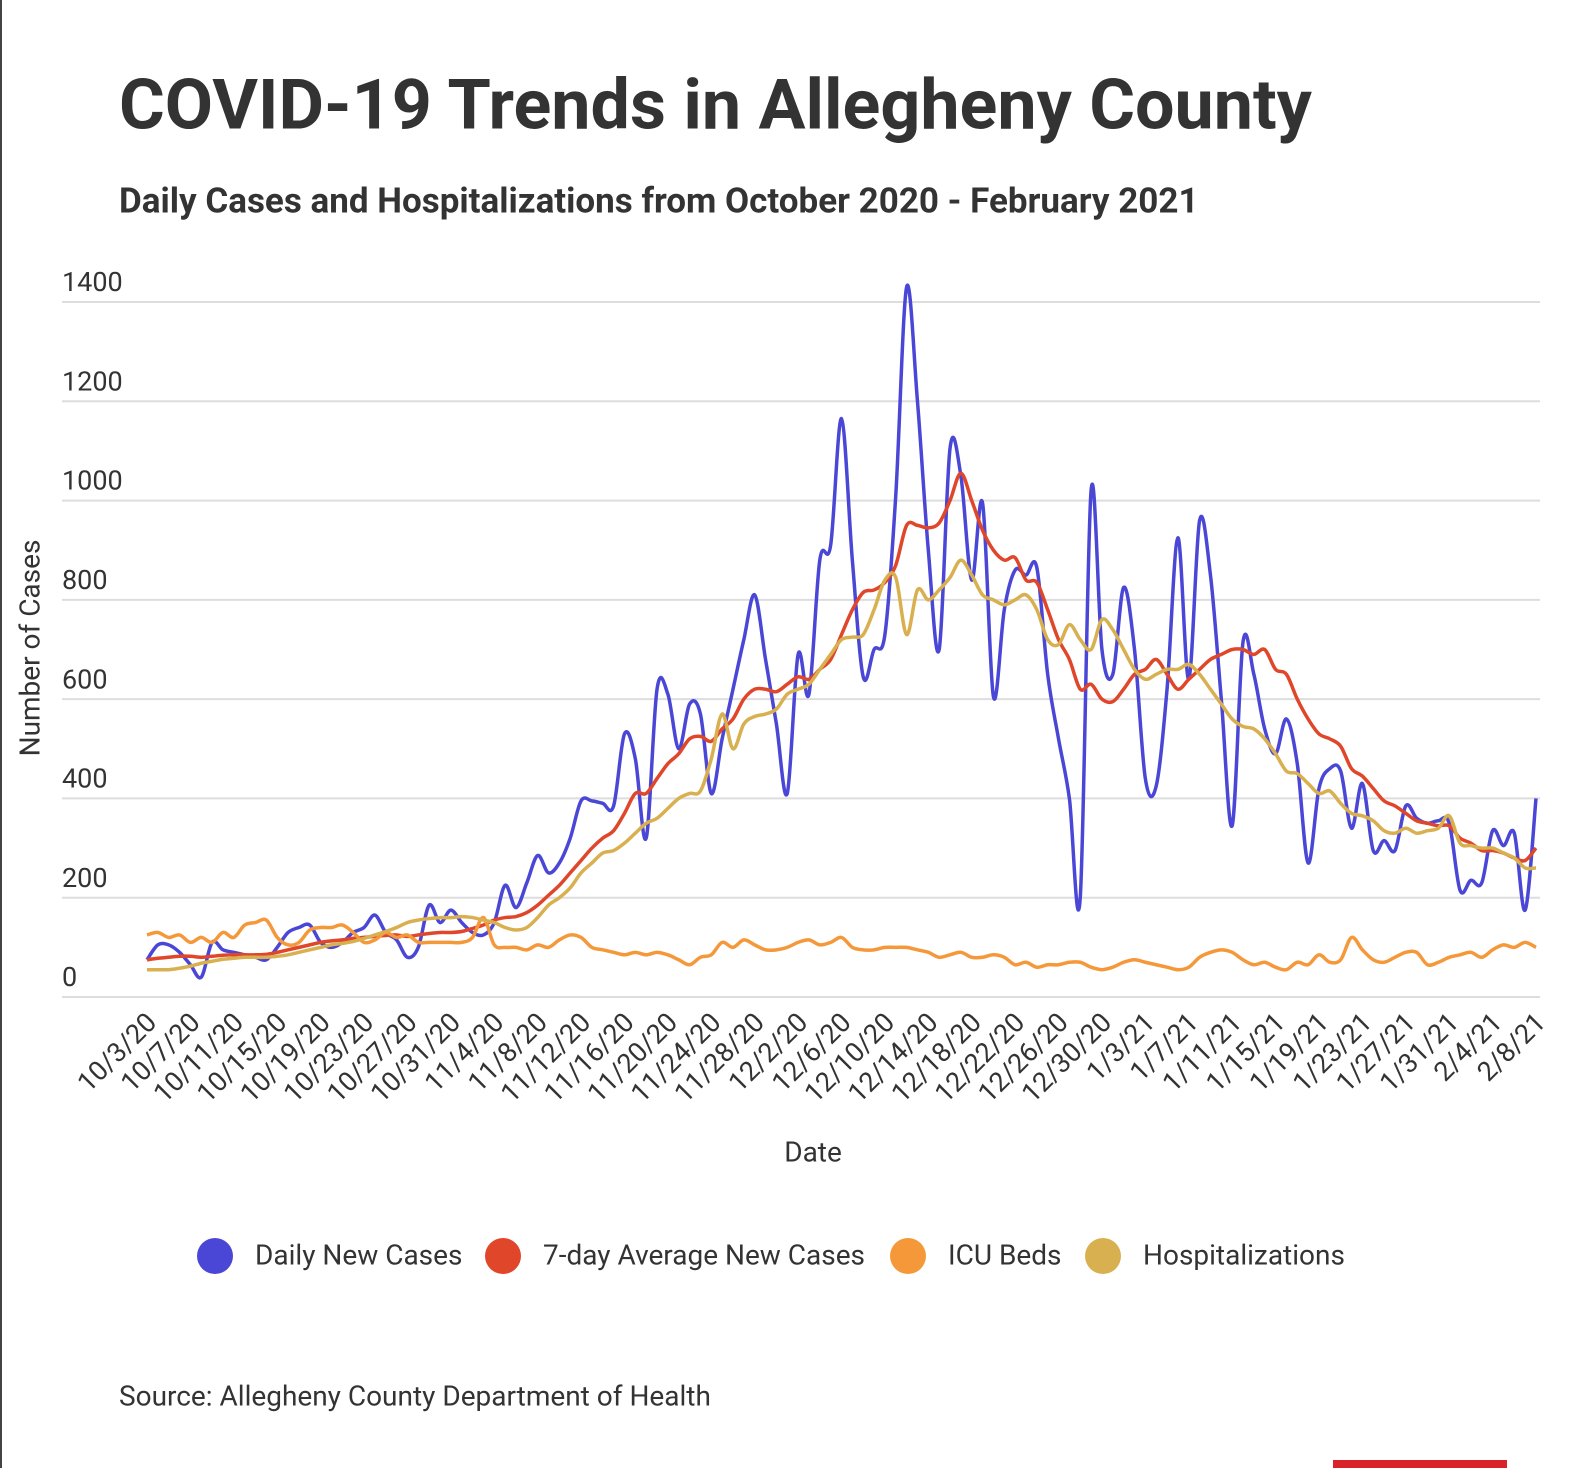  Describe the element at coordinates (69, 977) in the screenshot. I see `y-tick-label: 0` at that location.